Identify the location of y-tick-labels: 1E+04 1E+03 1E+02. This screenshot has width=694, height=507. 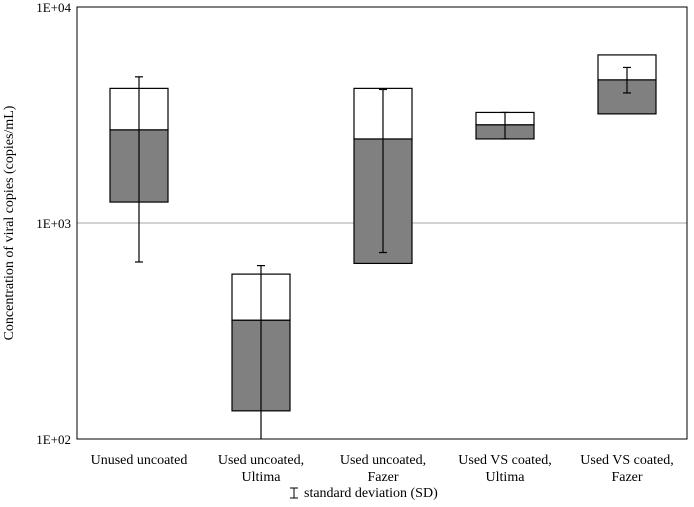
(53, 223).